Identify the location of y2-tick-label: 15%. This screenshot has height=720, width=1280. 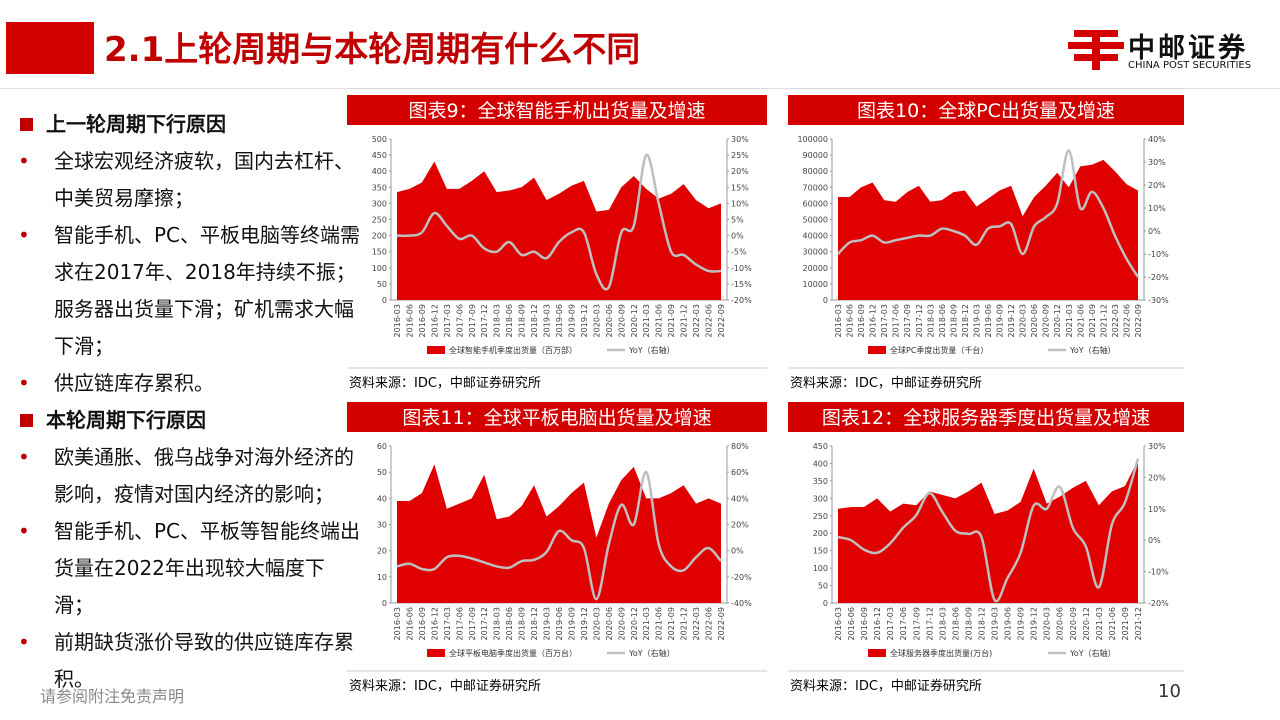
(740, 187).